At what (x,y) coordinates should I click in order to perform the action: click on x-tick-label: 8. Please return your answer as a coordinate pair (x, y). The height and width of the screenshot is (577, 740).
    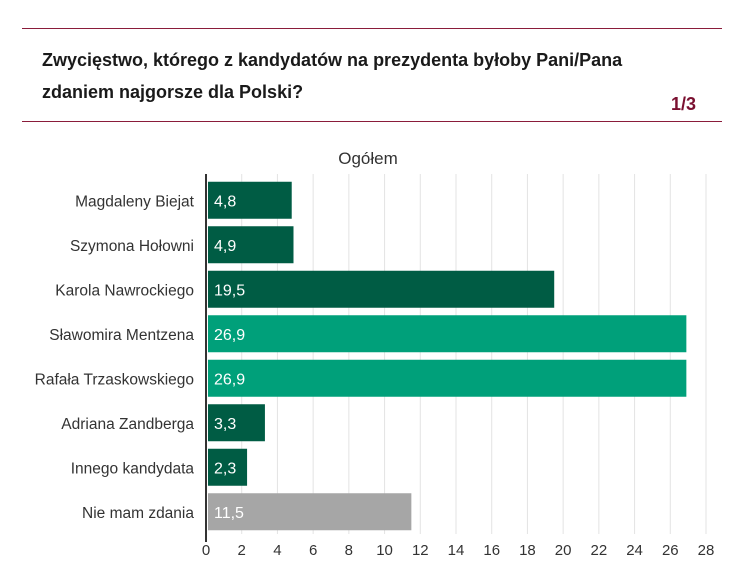
    Looking at the image, I should click on (349, 550).